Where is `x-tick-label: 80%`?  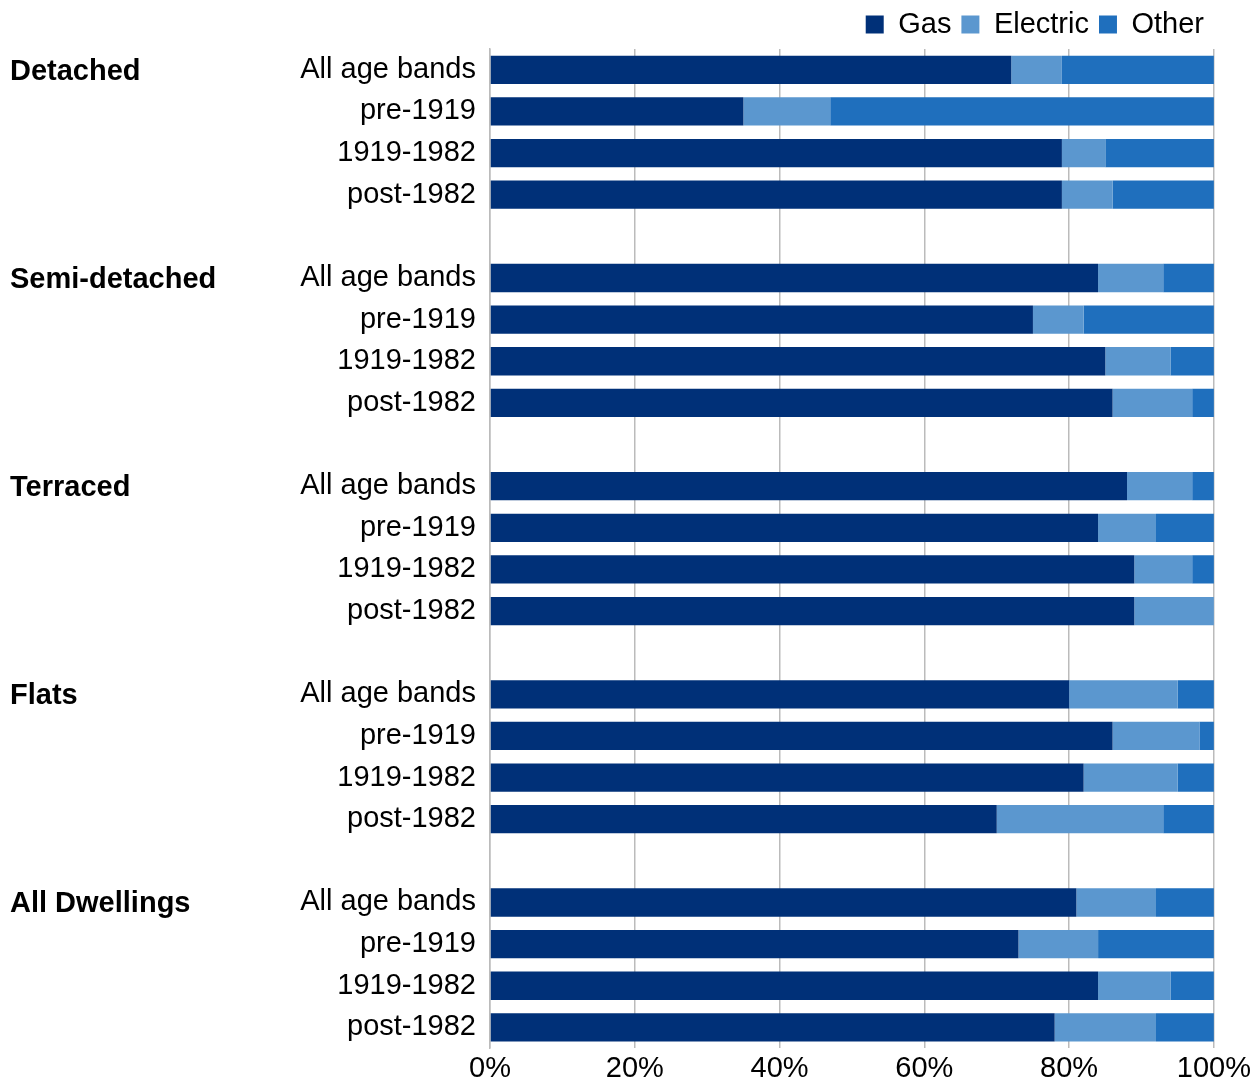 x-tick-label: 80% is located at coordinates (1069, 1066).